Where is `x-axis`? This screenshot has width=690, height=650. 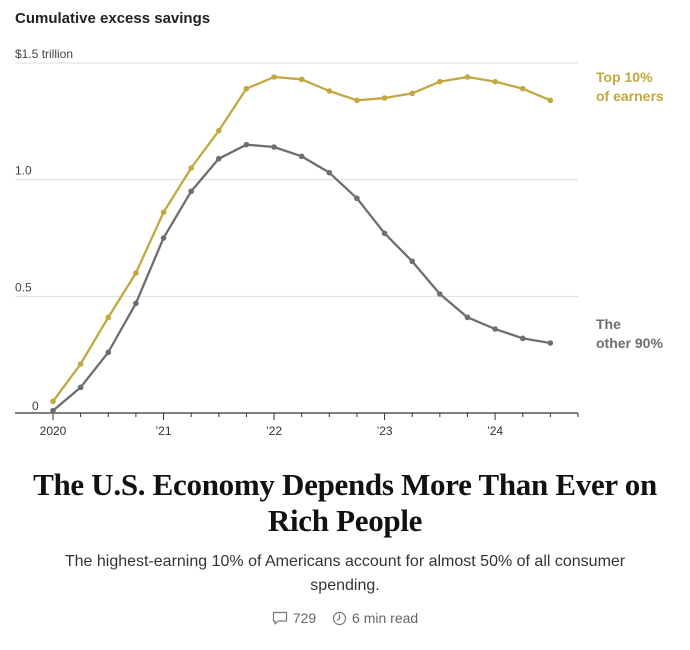
x-axis is located at coordinates (297, 416).